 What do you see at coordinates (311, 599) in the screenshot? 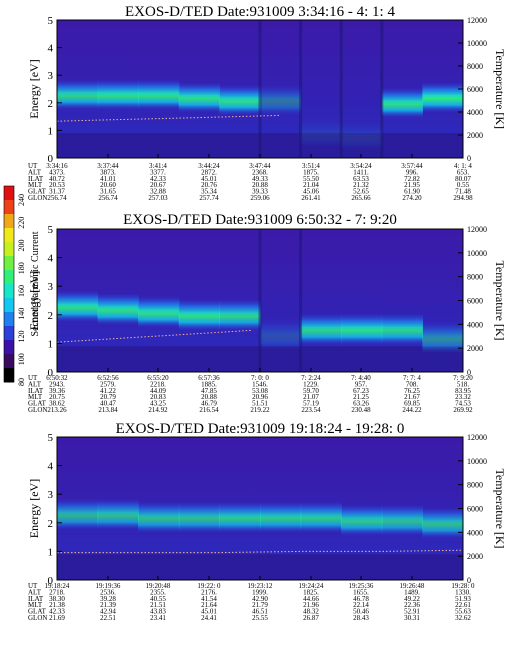
I see `orbit-cell: 44.66` at bounding box center [311, 599].